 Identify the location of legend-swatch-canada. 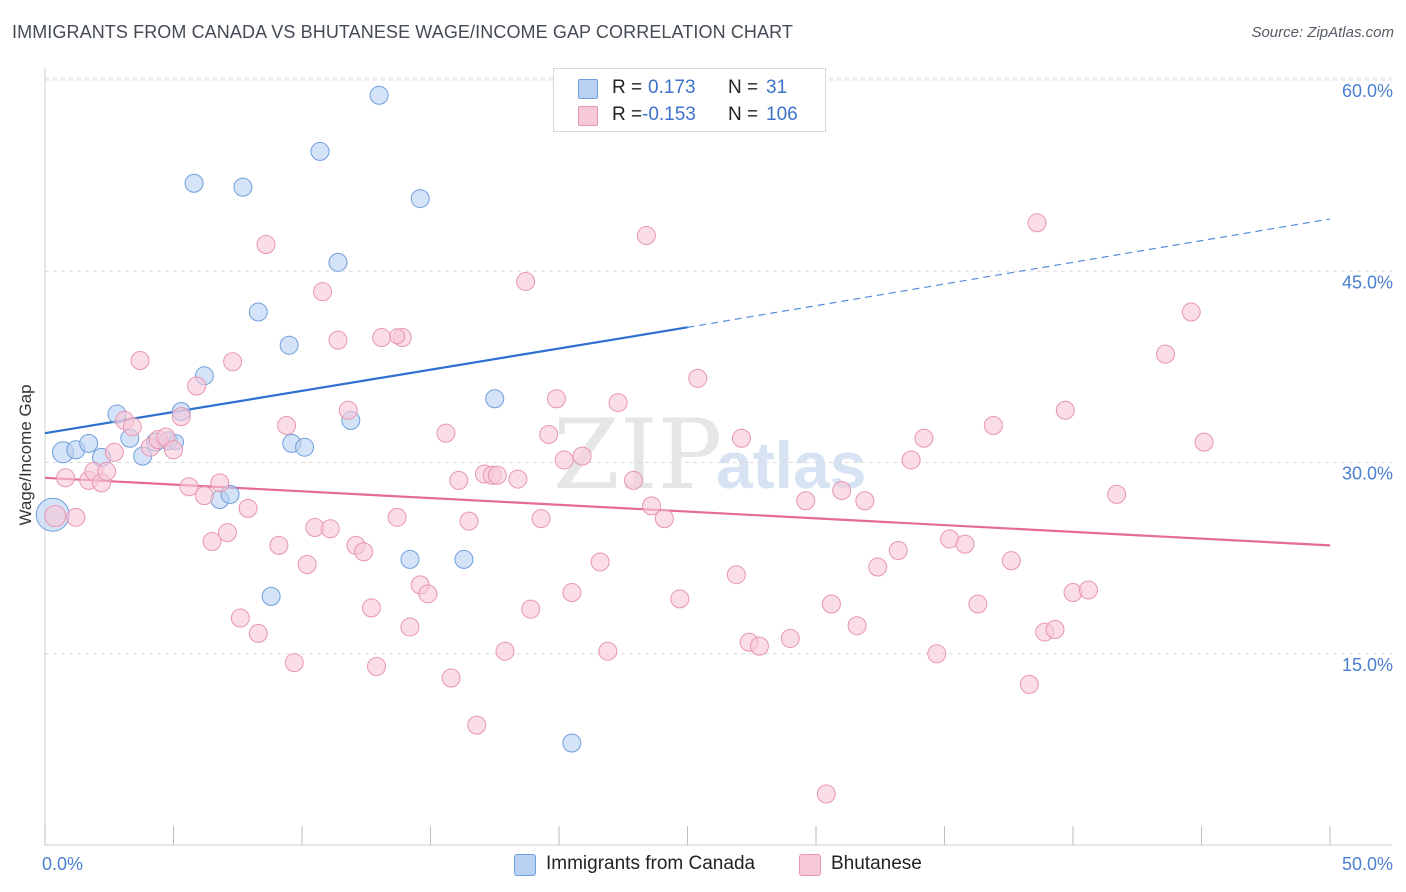
(588, 89).